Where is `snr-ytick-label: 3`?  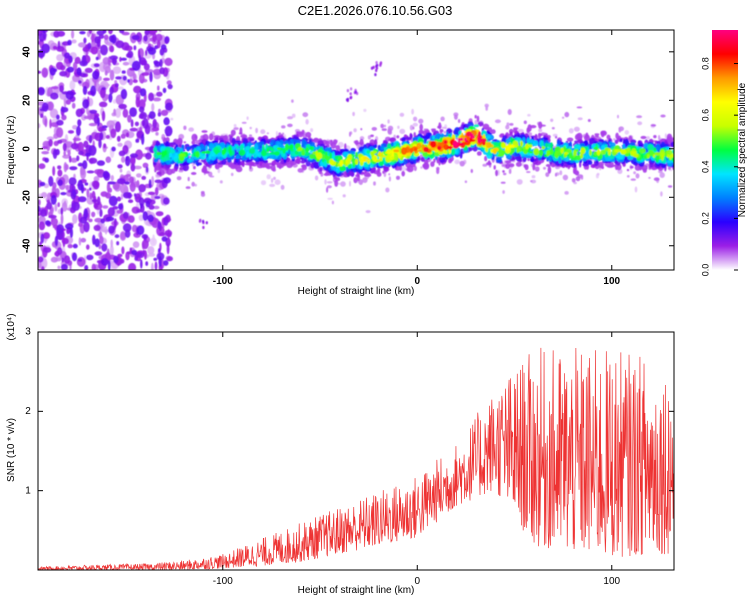
snr-ytick-label: 3 is located at coordinates (28, 332).